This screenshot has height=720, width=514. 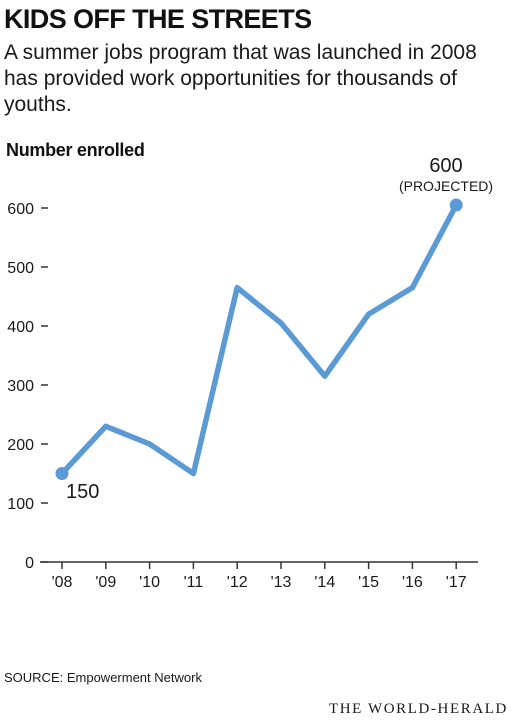 I want to click on y-tick-label: 100, so click(x=20, y=504).